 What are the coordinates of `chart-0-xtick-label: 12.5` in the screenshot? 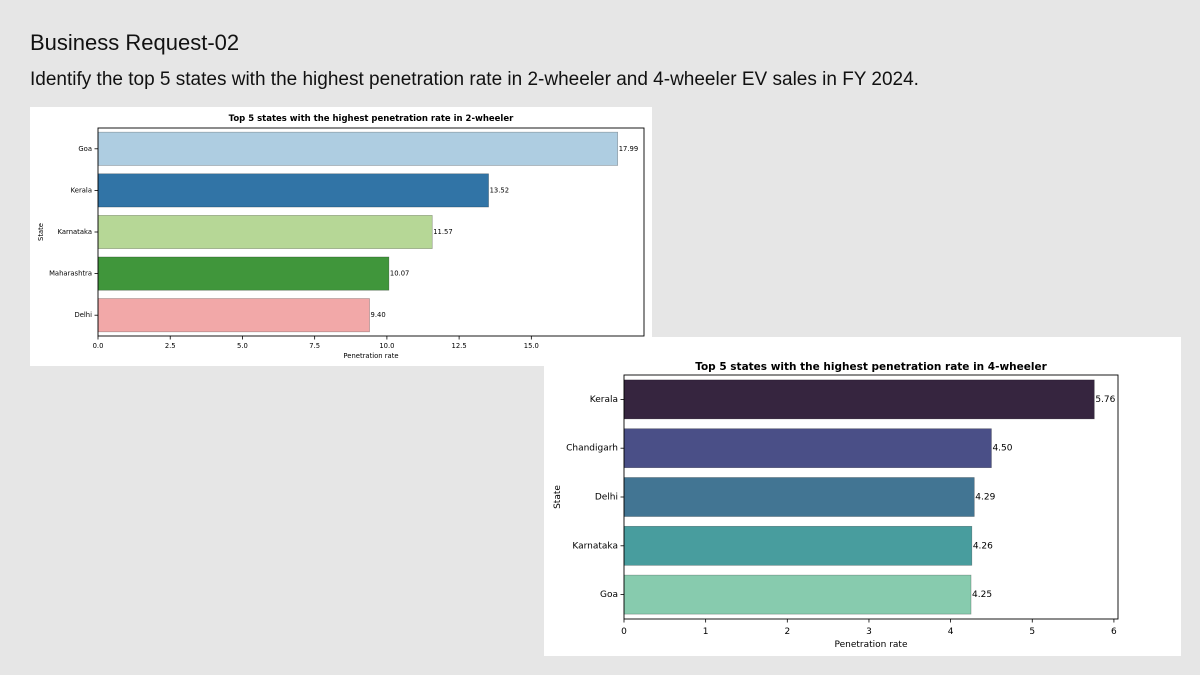 It's located at (459, 346).